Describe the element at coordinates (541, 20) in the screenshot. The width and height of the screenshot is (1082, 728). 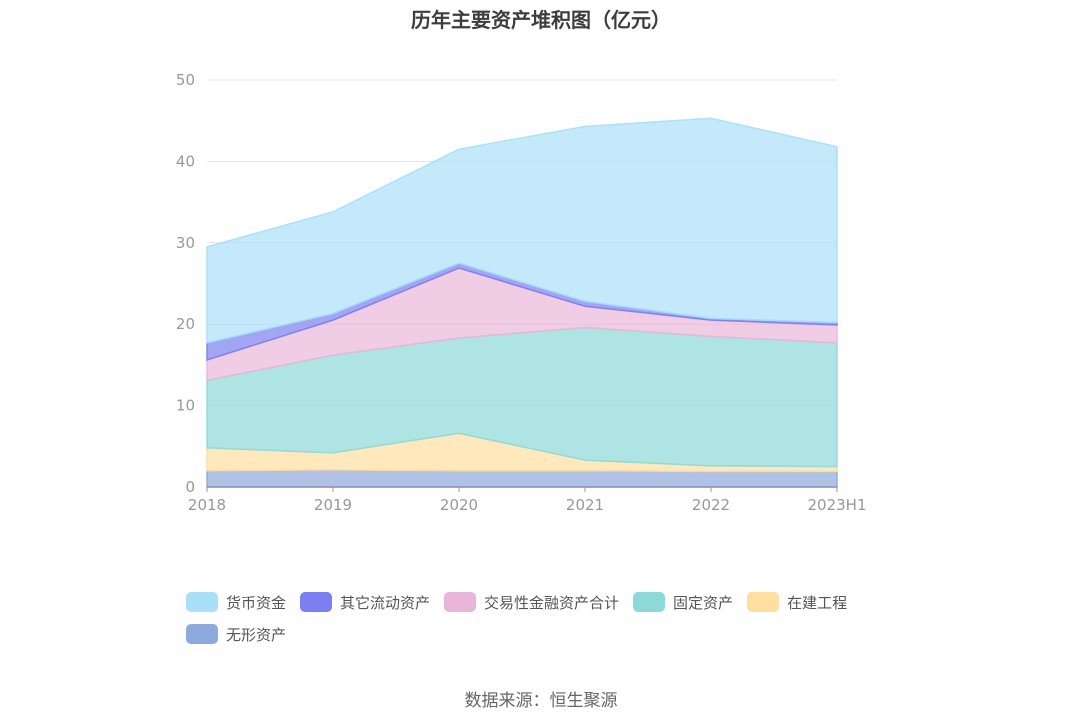
I see `chart-title: 历年主要资产堆积图（亿元）` at that location.